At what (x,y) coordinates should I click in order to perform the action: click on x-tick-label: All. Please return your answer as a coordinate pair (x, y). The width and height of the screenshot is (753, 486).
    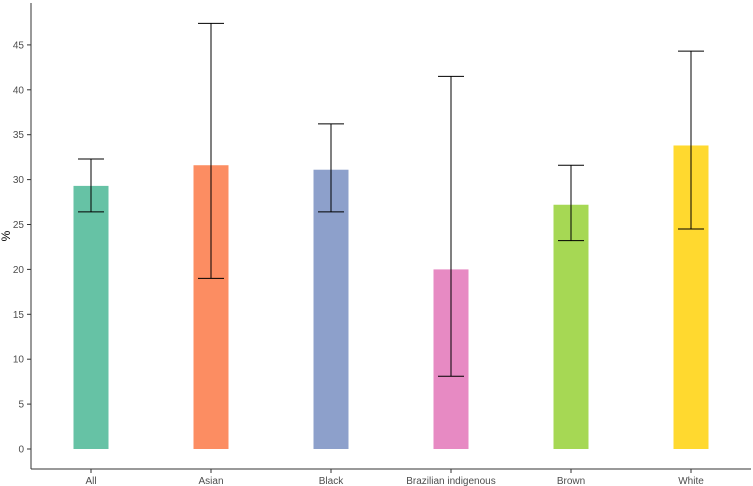
    Looking at the image, I should click on (90, 481).